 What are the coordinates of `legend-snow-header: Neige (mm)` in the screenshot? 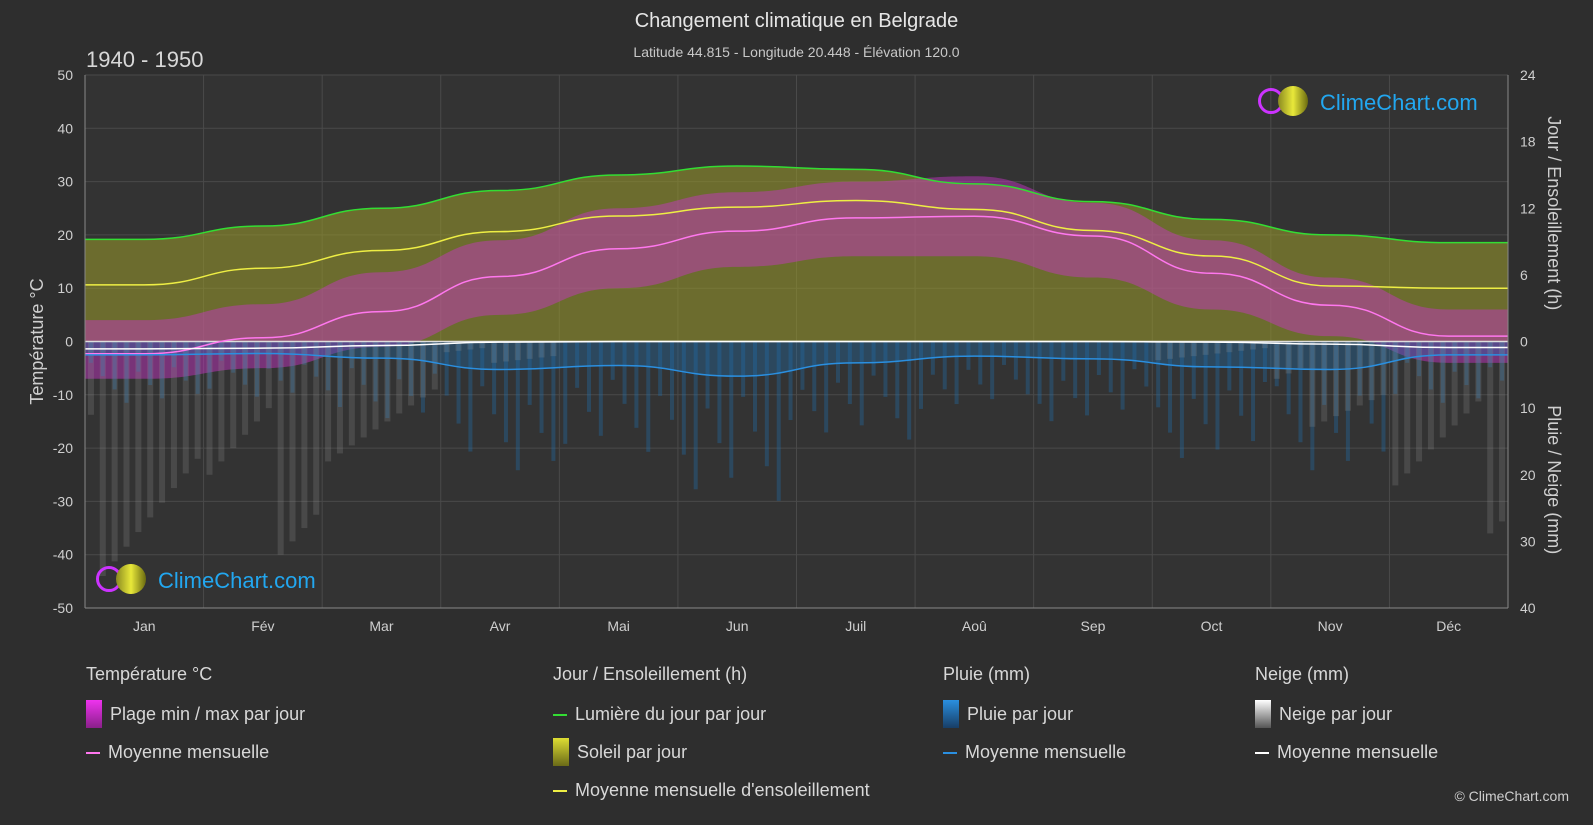 It's located at (1302, 674).